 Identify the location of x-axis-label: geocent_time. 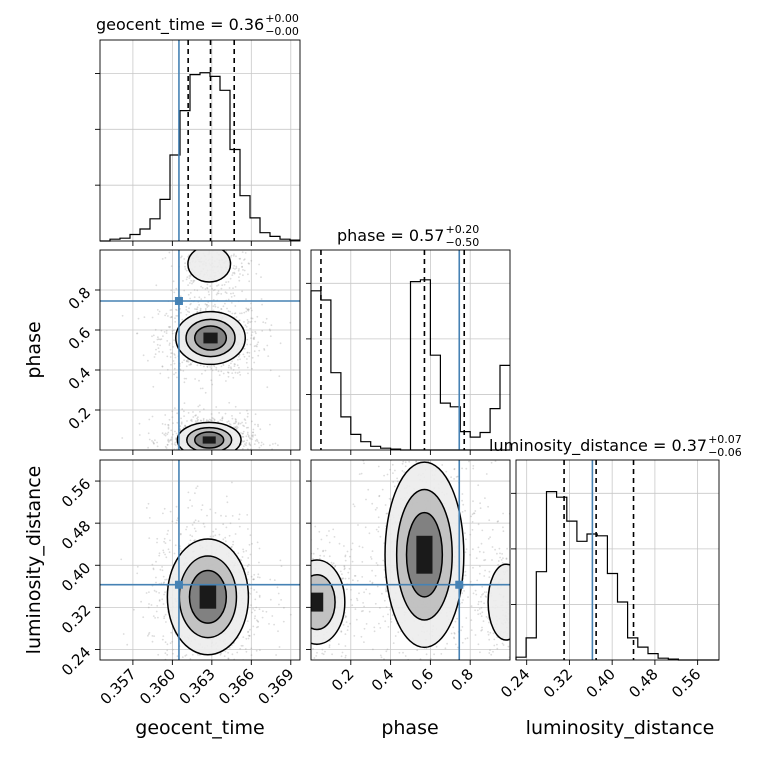
(199, 728).